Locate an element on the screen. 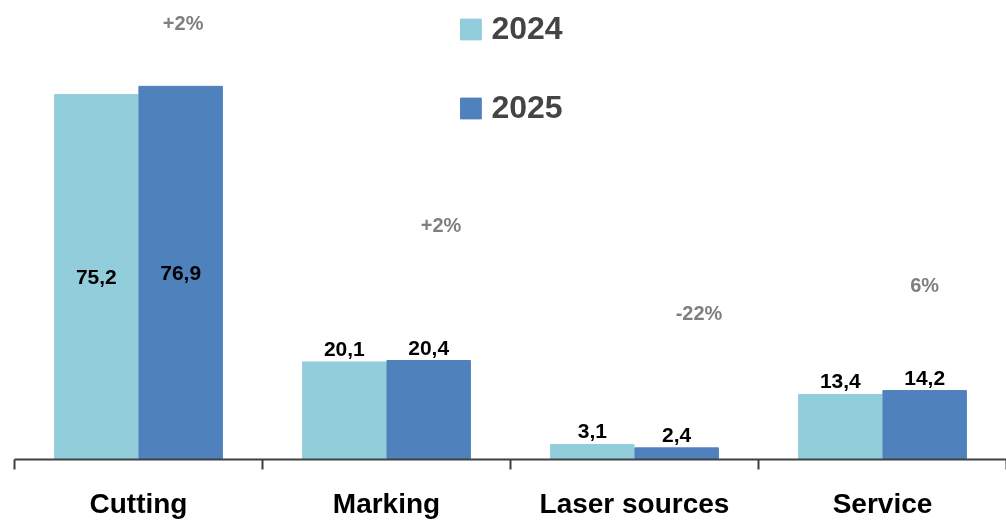 This screenshot has height=521, width=1006. x-tick-label: Service is located at coordinates (882, 503).